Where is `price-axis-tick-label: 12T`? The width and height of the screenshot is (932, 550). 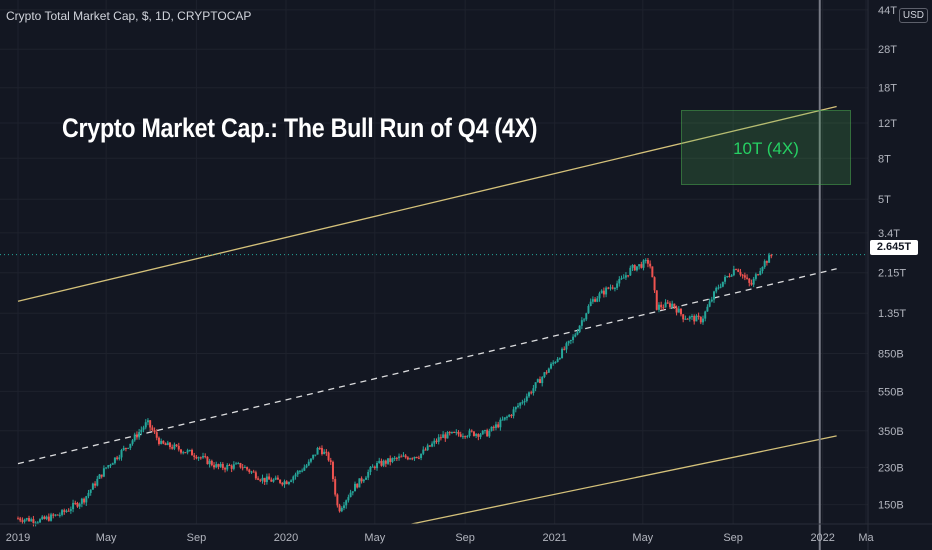
price-axis-tick-label: 12T is located at coordinates (887, 124).